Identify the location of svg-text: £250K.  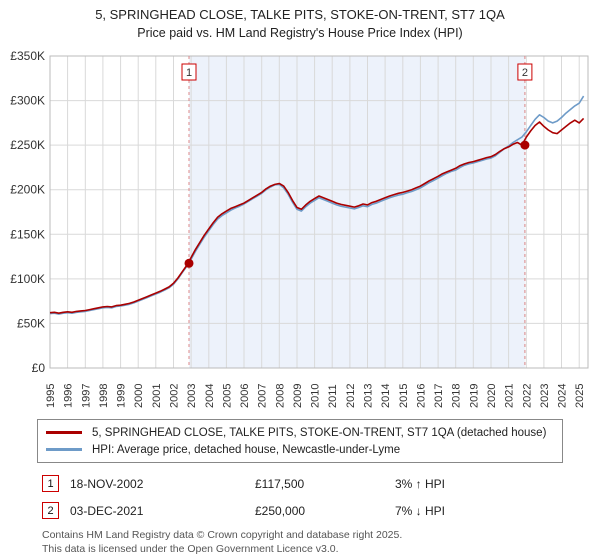
(27, 145).